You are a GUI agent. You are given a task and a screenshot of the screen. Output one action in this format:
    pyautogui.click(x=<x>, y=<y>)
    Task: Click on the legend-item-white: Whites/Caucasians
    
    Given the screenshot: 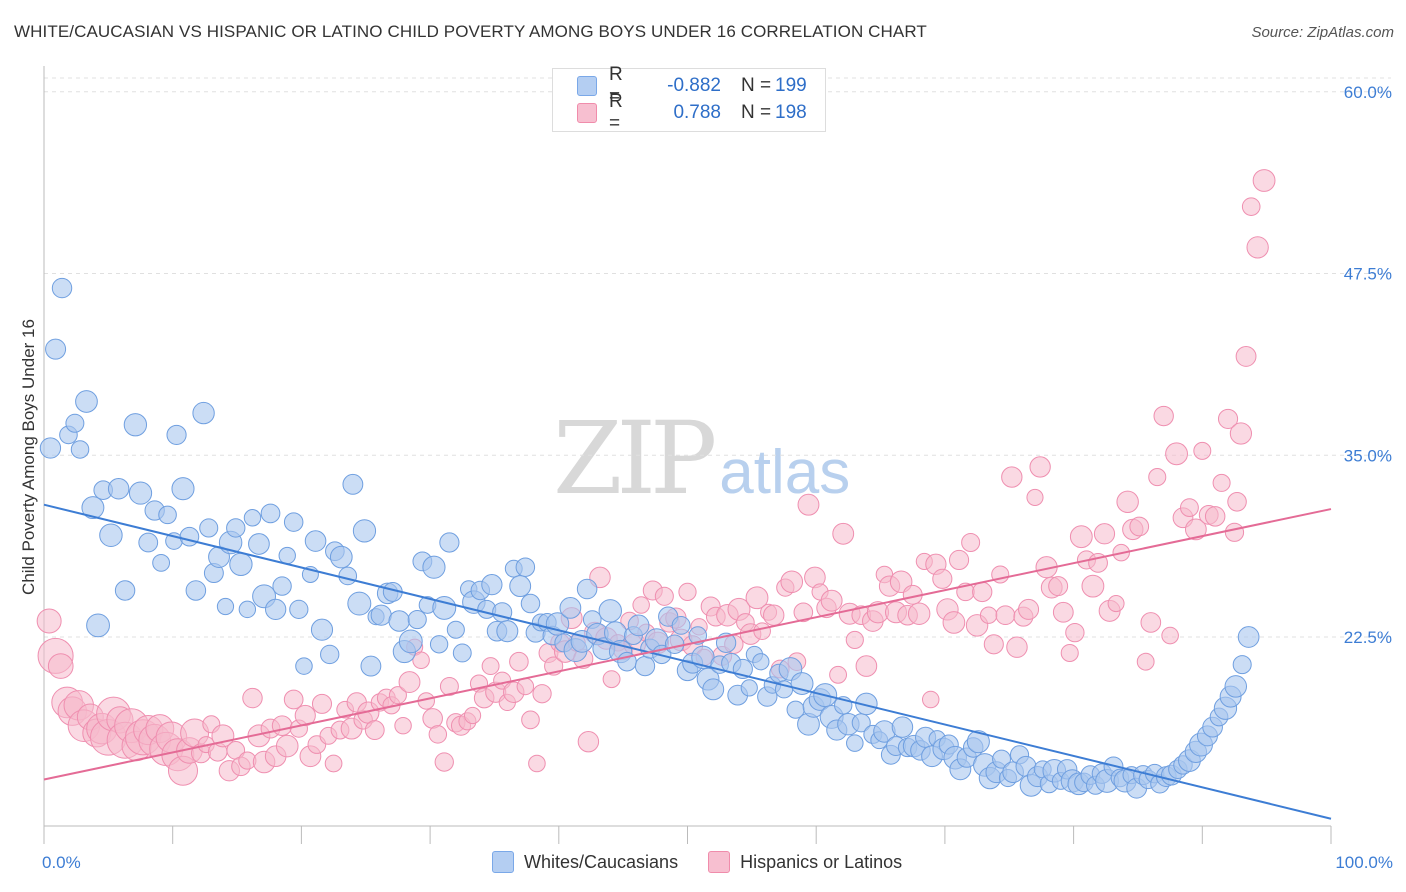 What is the action you would take?
    pyautogui.click(x=585, y=862)
    